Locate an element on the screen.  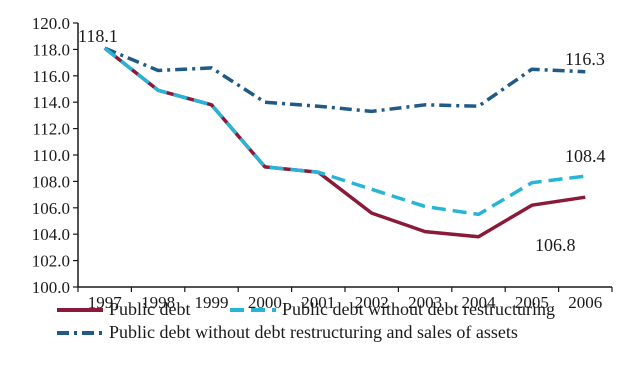
y-tick-label: 116.0 is located at coordinates (51, 76).